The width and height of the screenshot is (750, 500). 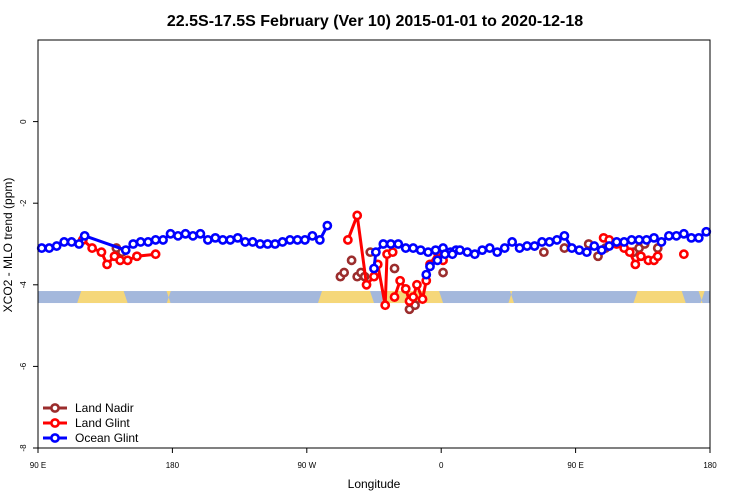 I want to click on land-ocean-mask, so click(x=374, y=297).